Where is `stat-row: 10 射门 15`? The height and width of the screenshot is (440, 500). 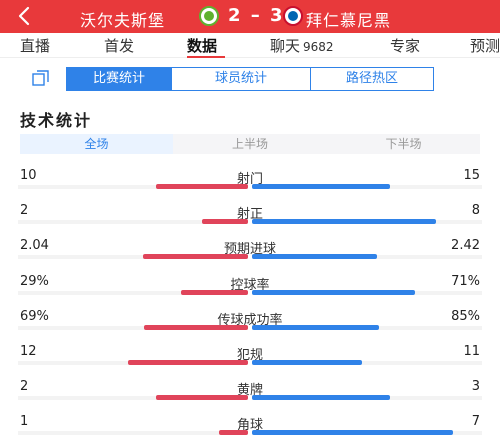 stat-row: 10 射门 15 is located at coordinates (250, 183).